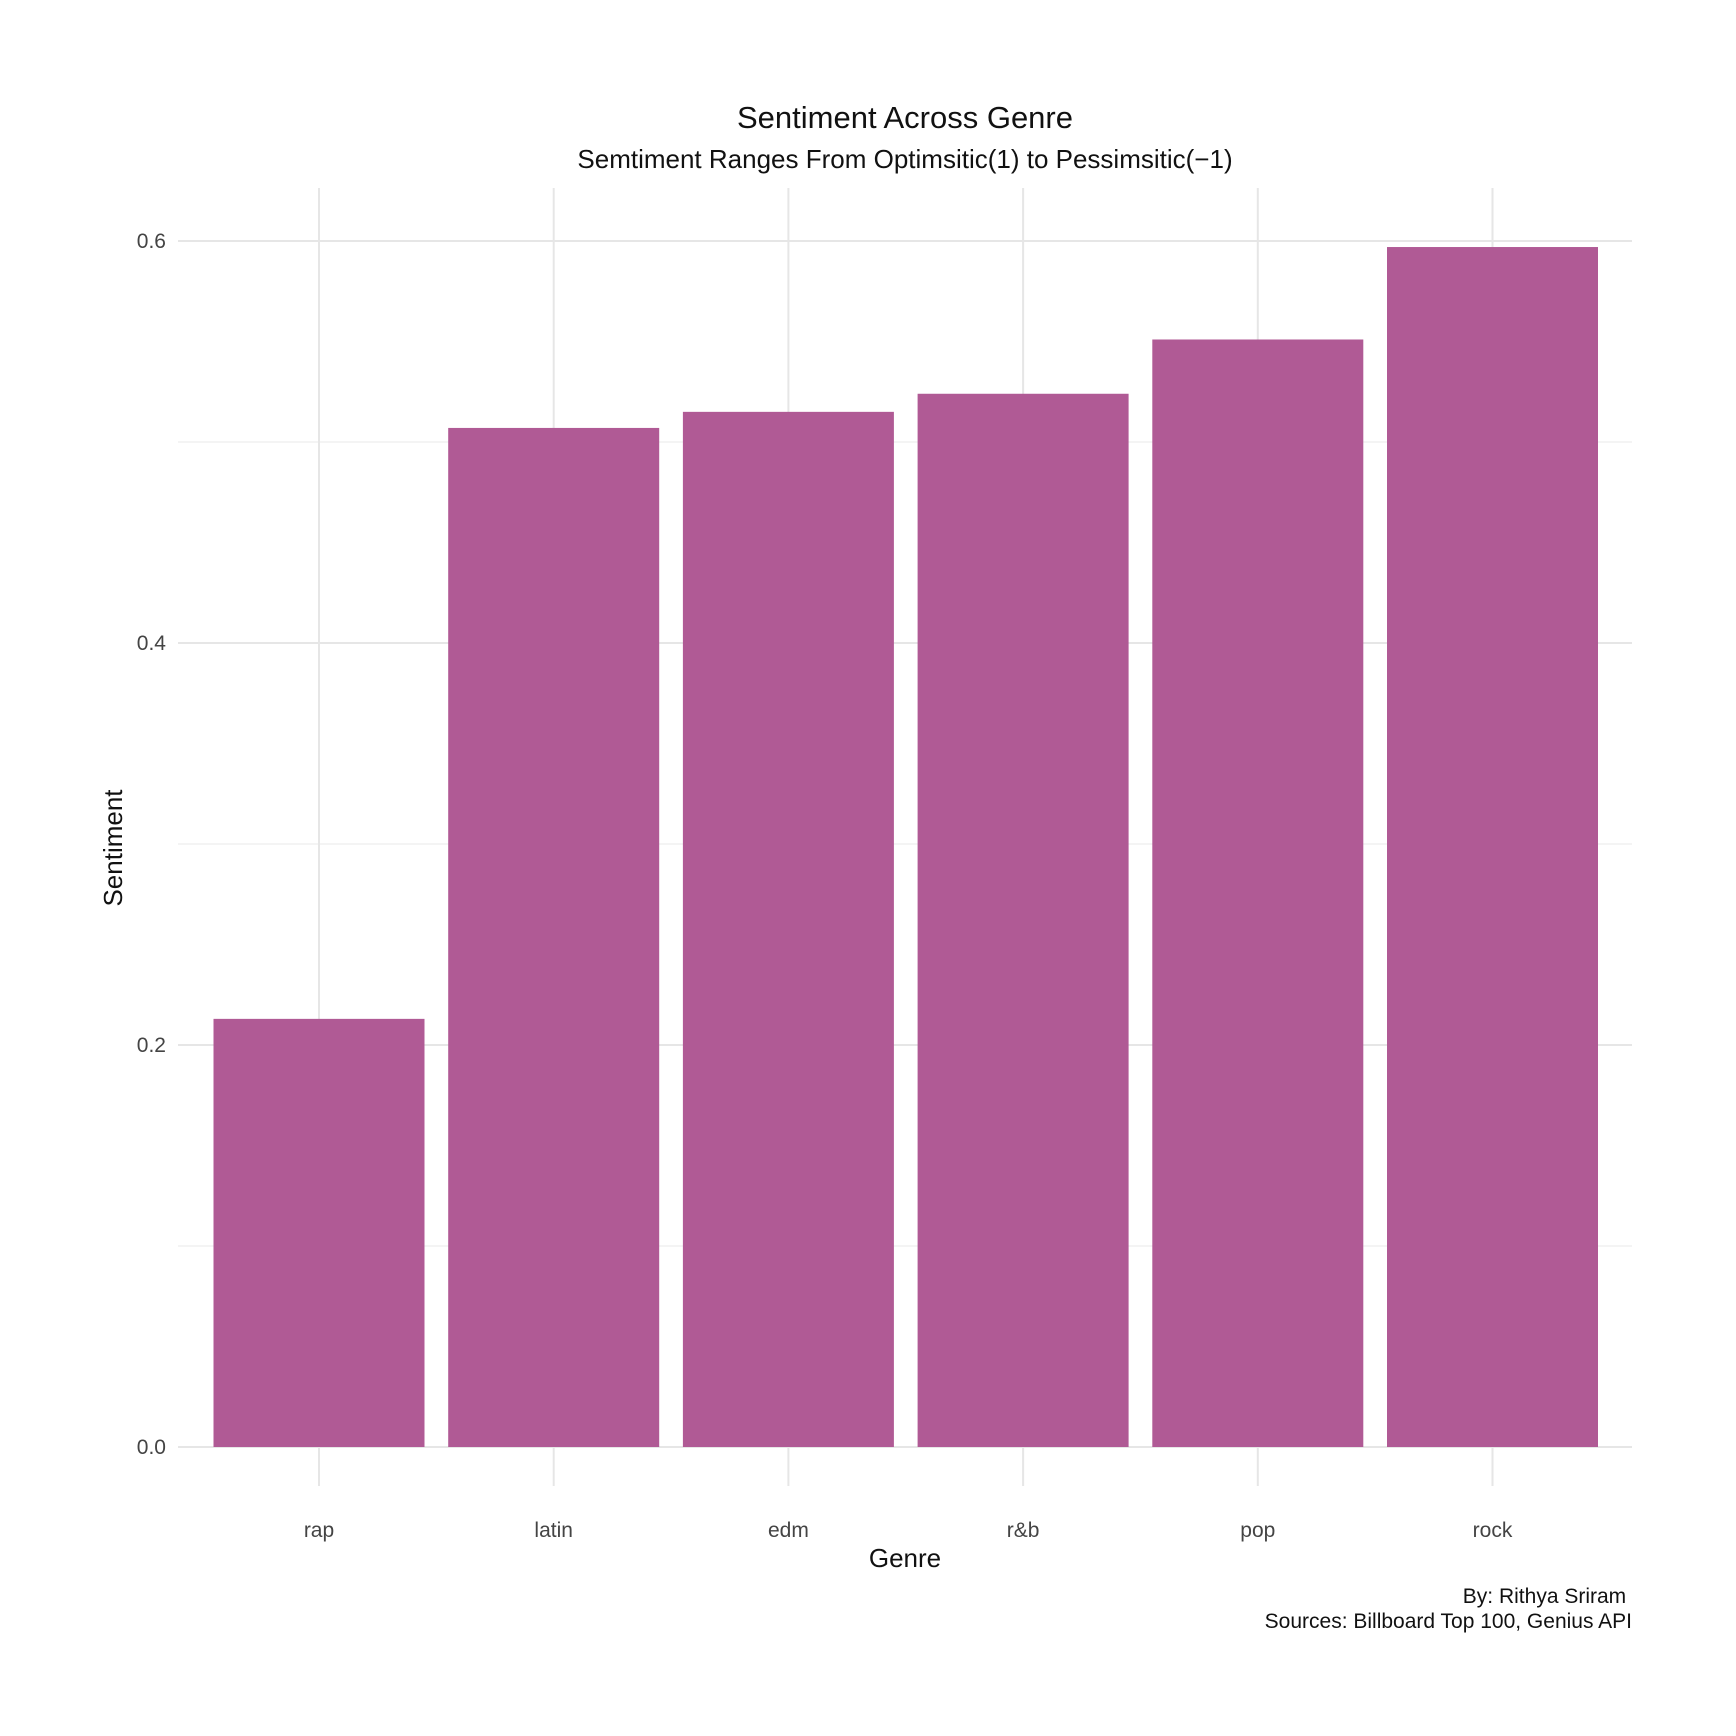  What do you see at coordinates (788, 929) in the screenshot?
I see `bar-edm` at bounding box center [788, 929].